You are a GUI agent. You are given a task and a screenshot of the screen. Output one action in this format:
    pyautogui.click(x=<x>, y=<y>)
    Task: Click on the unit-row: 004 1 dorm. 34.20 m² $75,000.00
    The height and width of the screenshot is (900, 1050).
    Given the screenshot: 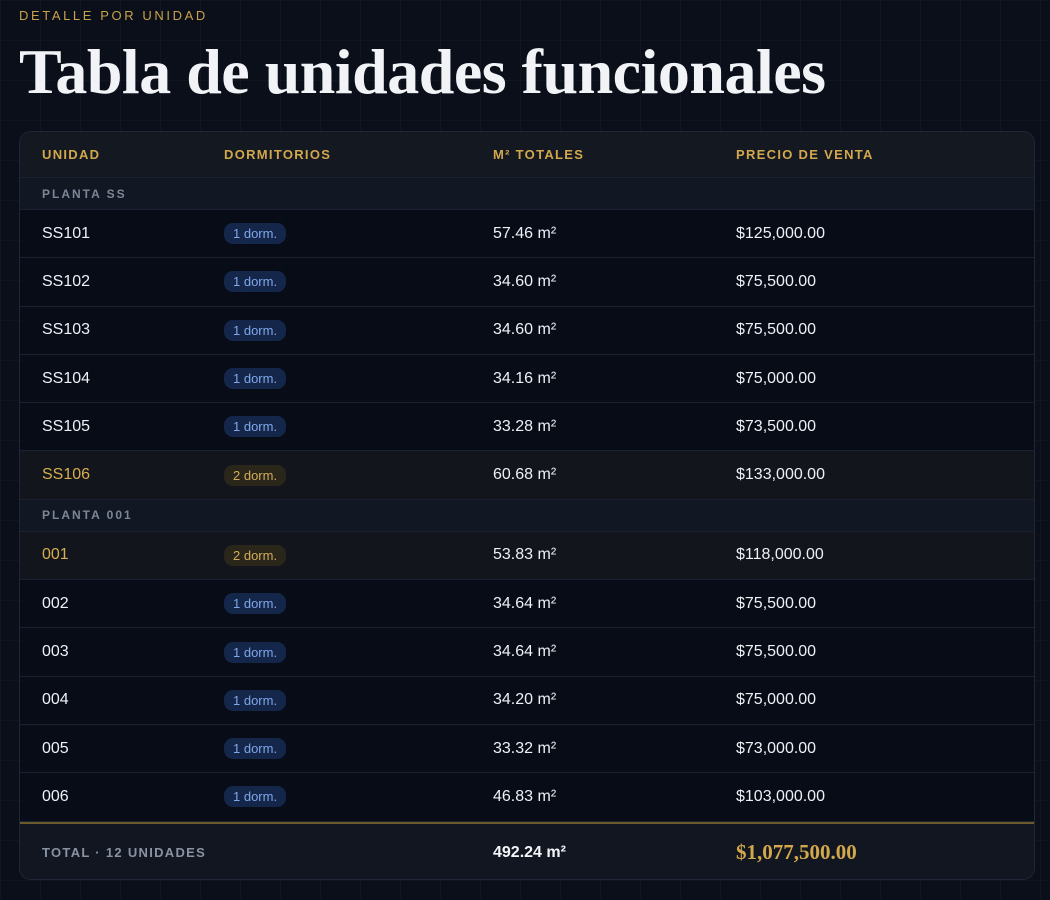 What is the action you would take?
    pyautogui.click(x=527, y=701)
    